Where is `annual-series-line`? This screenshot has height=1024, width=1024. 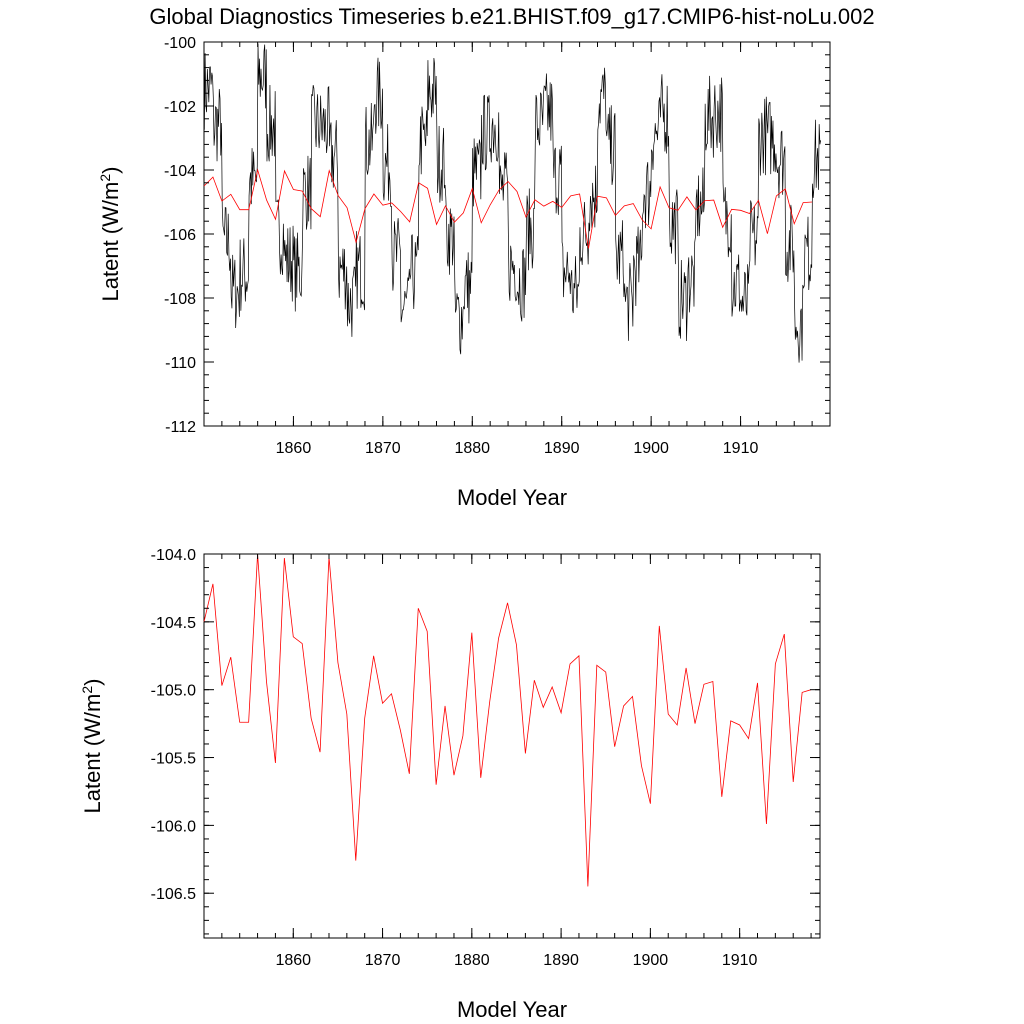 annual-series-line is located at coordinates (508, 208).